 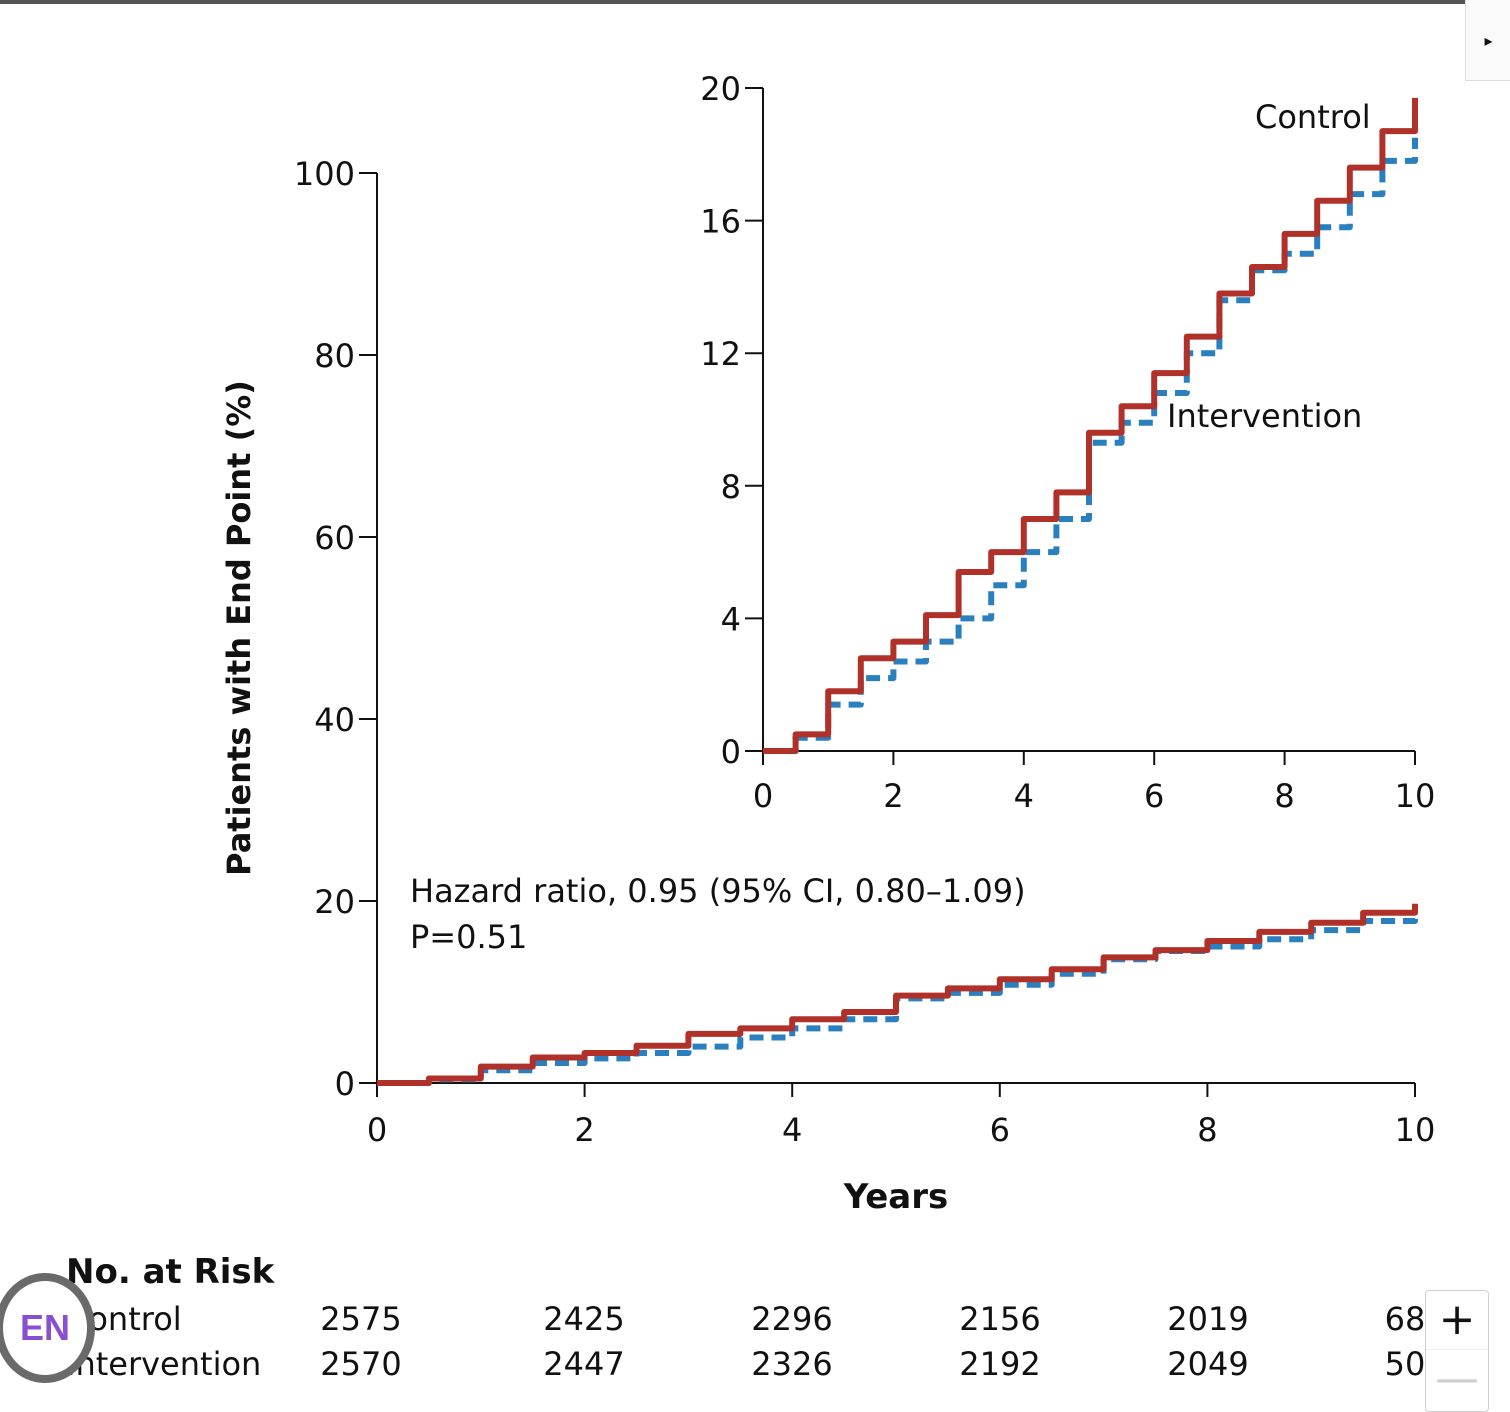 What do you see at coordinates (45, 1328) in the screenshot?
I see `language-code: EN` at bounding box center [45, 1328].